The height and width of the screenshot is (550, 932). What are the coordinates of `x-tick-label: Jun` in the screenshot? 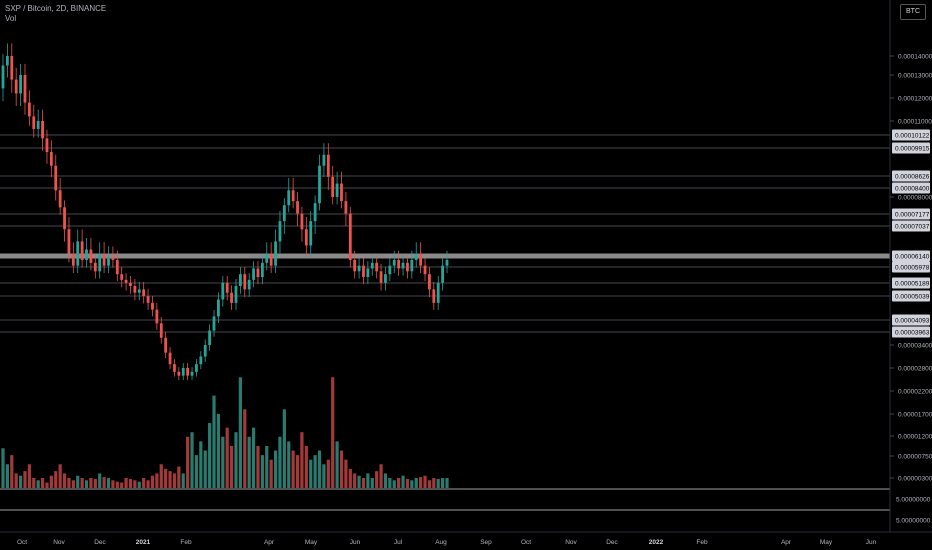 It's located at (355, 542).